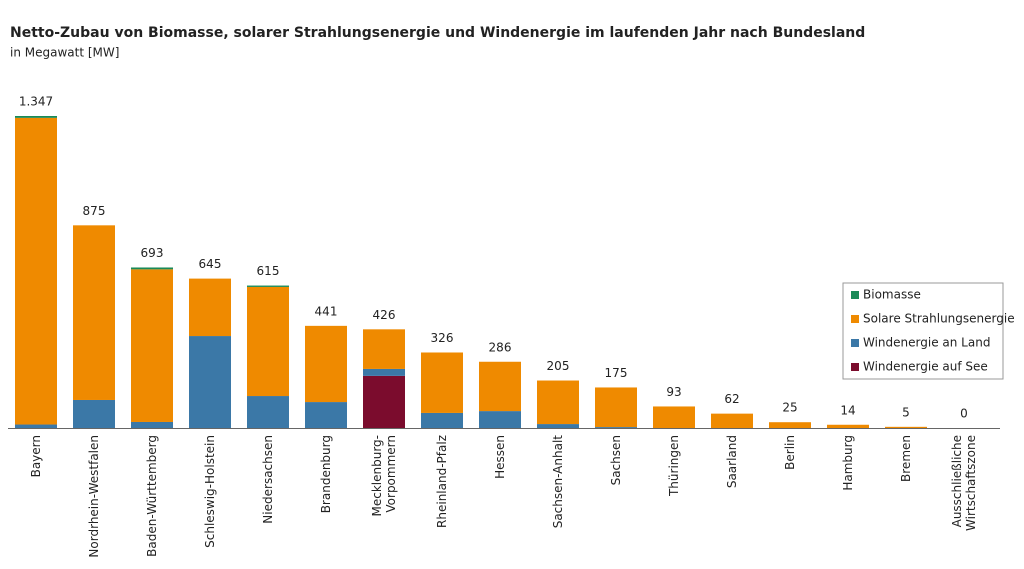 Image resolution: width=1024 pixels, height=569 pixels. What do you see at coordinates (384, 315) in the screenshot?
I see `total-label: 426` at bounding box center [384, 315].